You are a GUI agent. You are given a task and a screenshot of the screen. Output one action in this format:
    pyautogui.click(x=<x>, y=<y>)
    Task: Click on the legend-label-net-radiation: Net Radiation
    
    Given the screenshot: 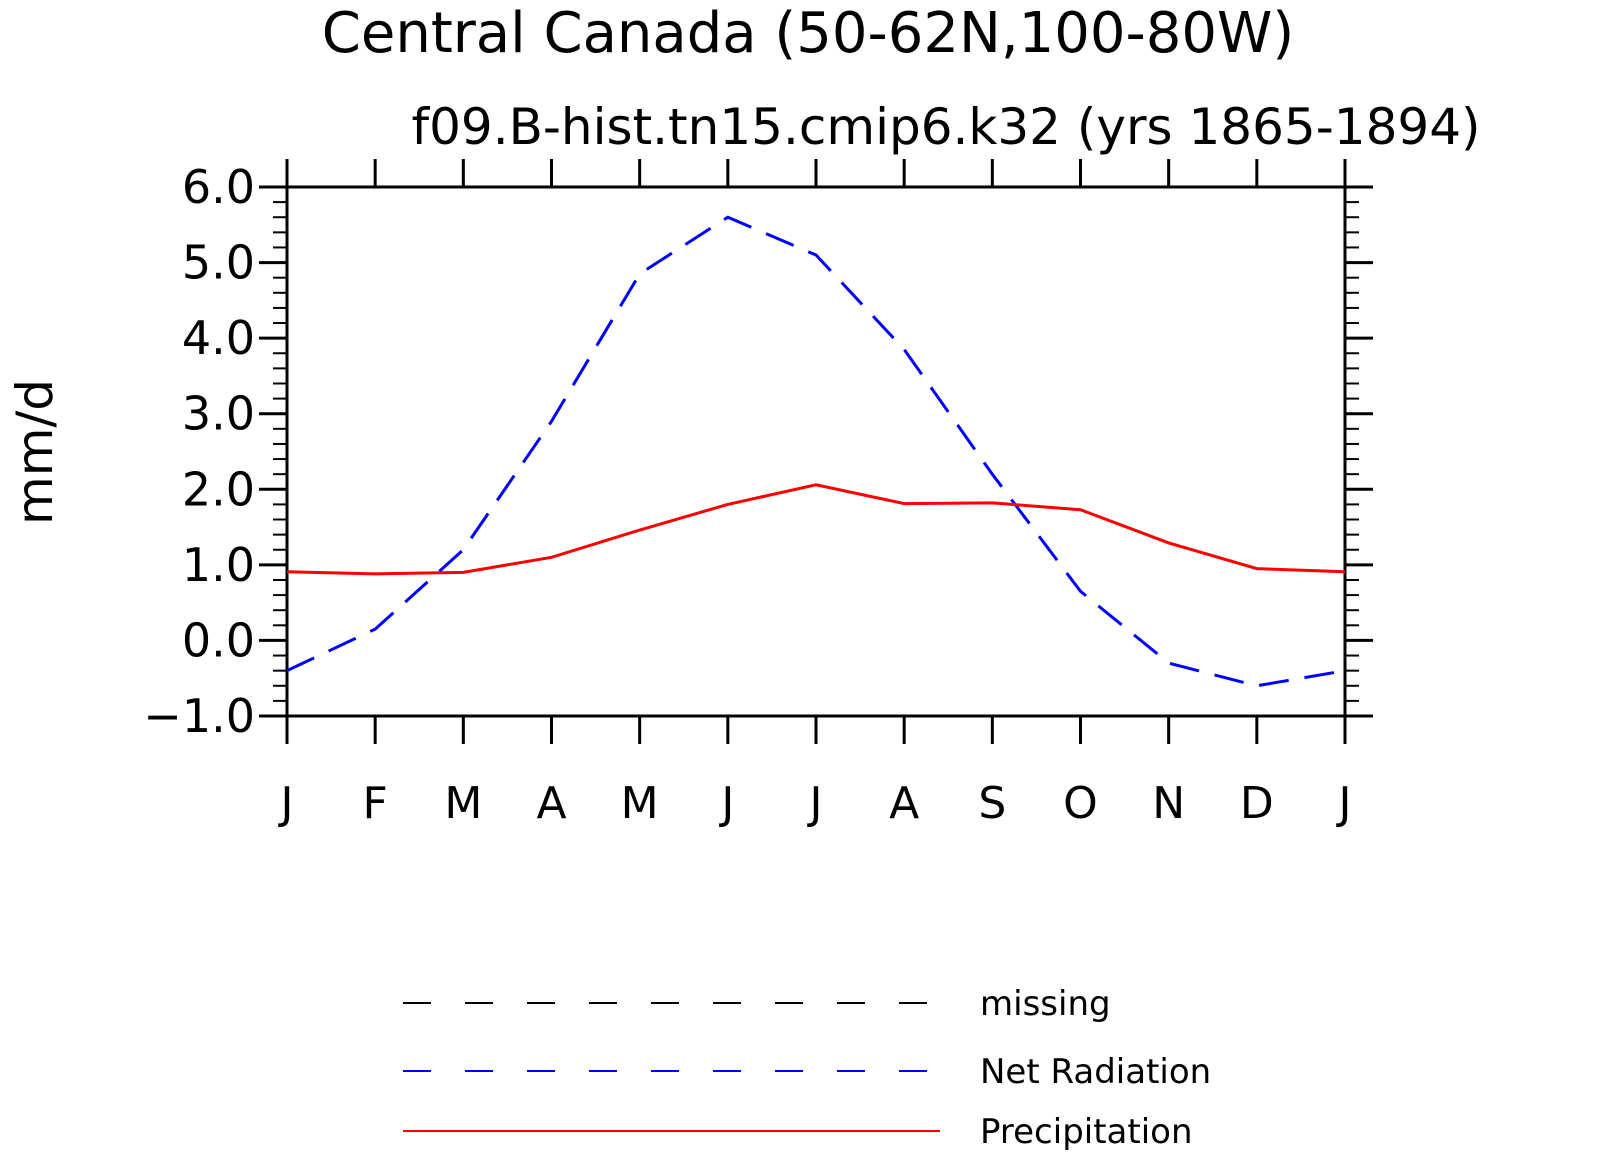 What is the action you would take?
    pyautogui.click(x=1095, y=1072)
    